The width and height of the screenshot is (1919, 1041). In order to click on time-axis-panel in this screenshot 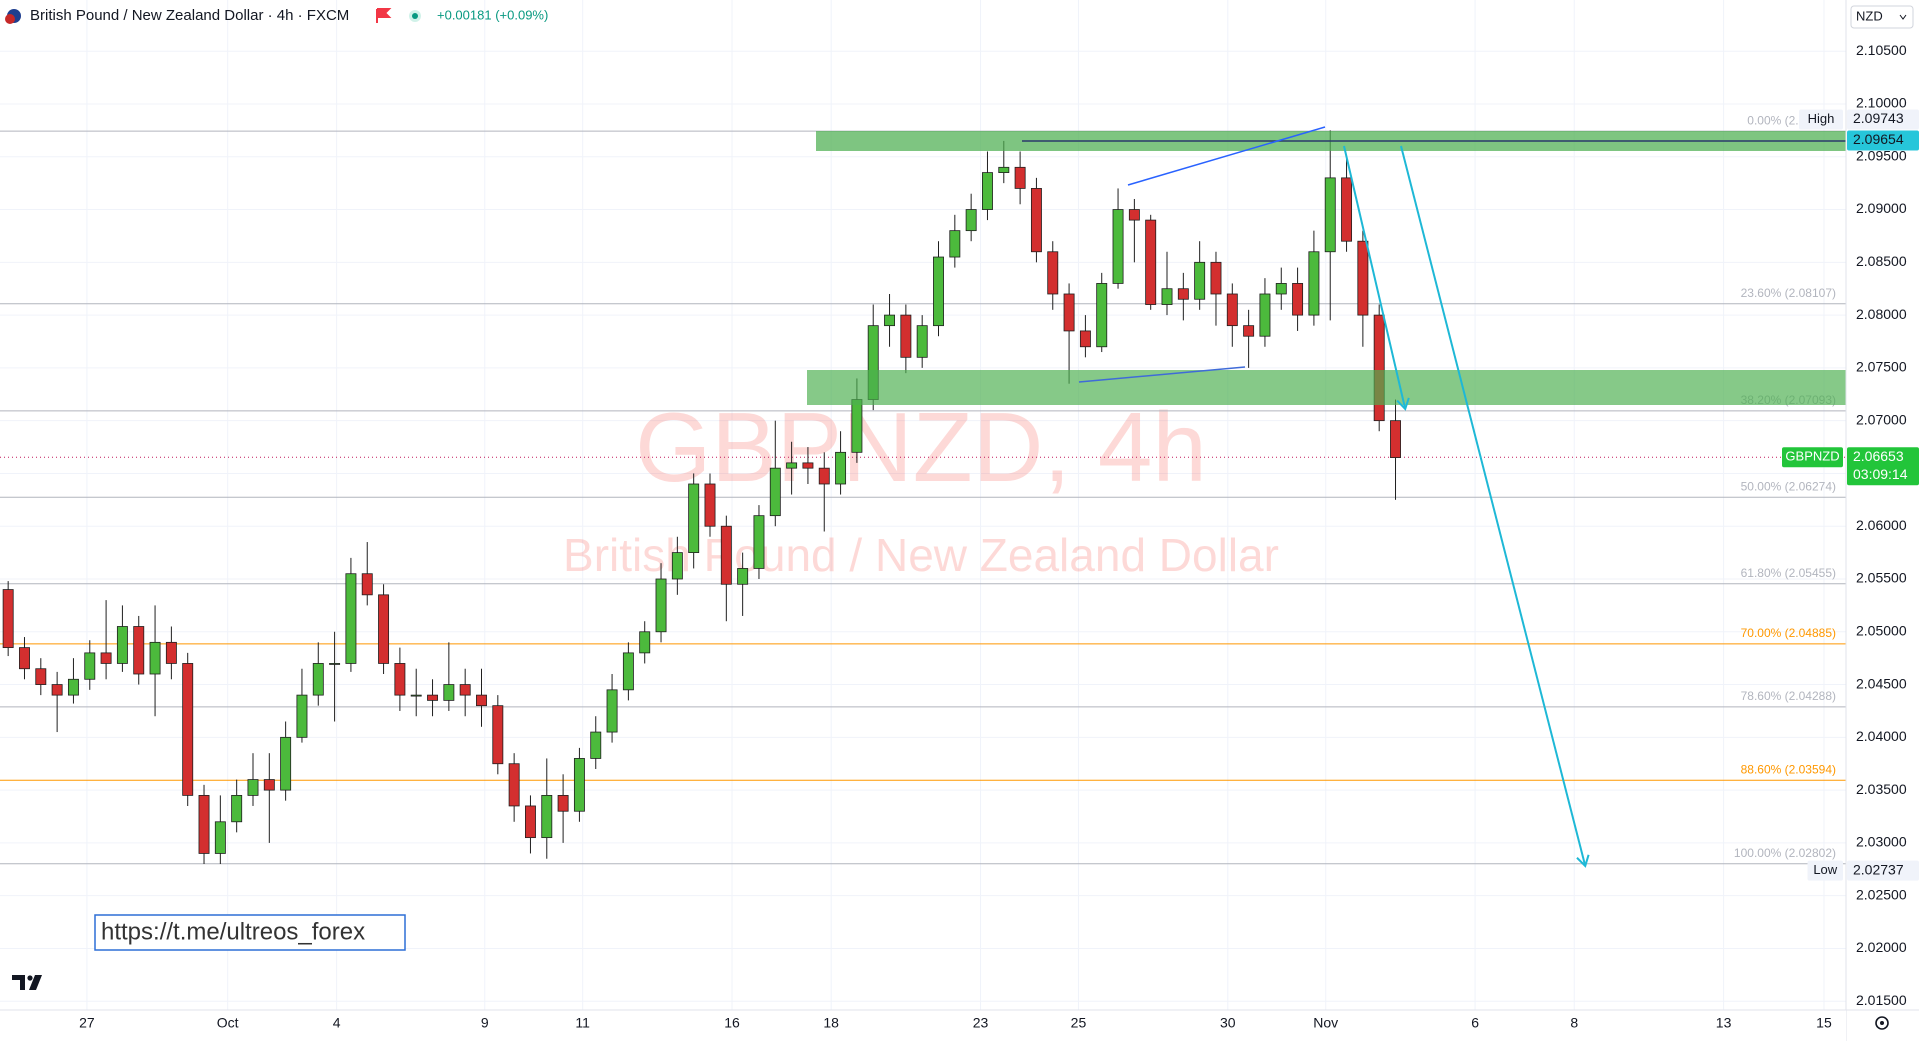, I will do `click(923, 1025)`.